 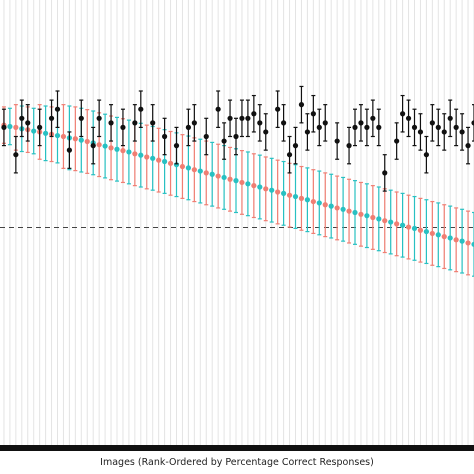 I want to click on x-axis-band, so click(x=237, y=448).